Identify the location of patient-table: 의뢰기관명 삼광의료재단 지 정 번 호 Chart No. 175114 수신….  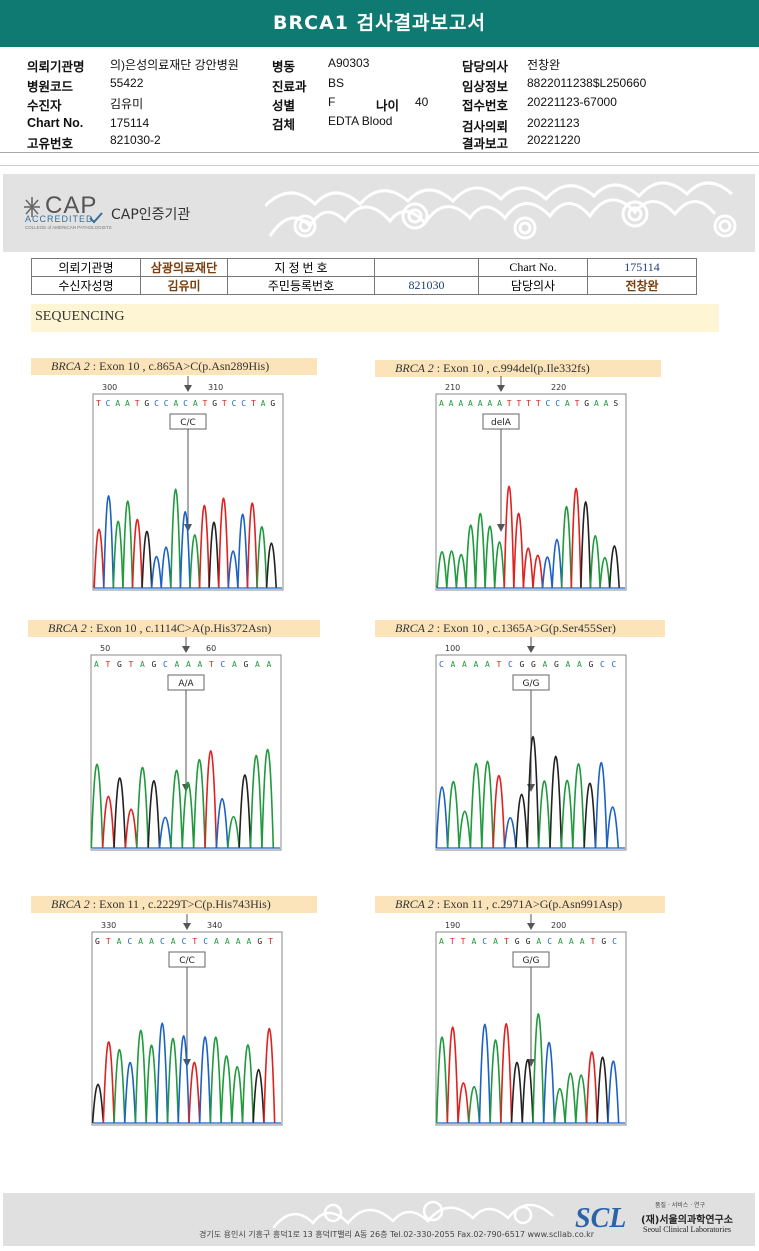
(364, 276).